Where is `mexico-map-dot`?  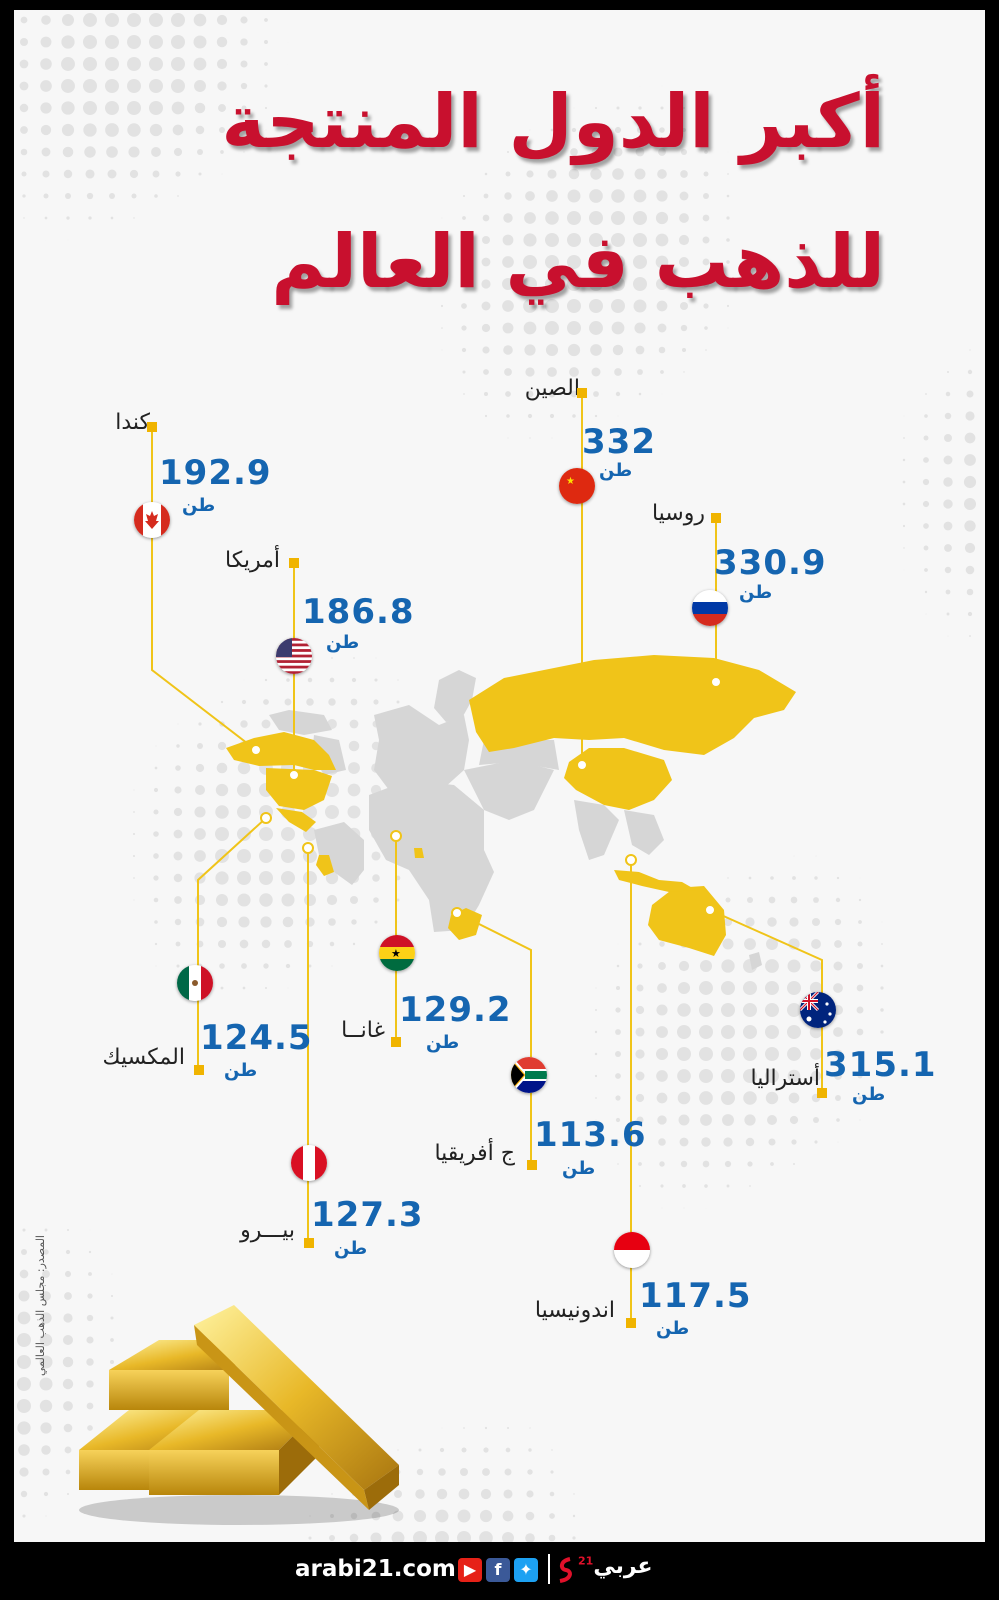 mexico-map-dot is located at coordinates (266, 818).